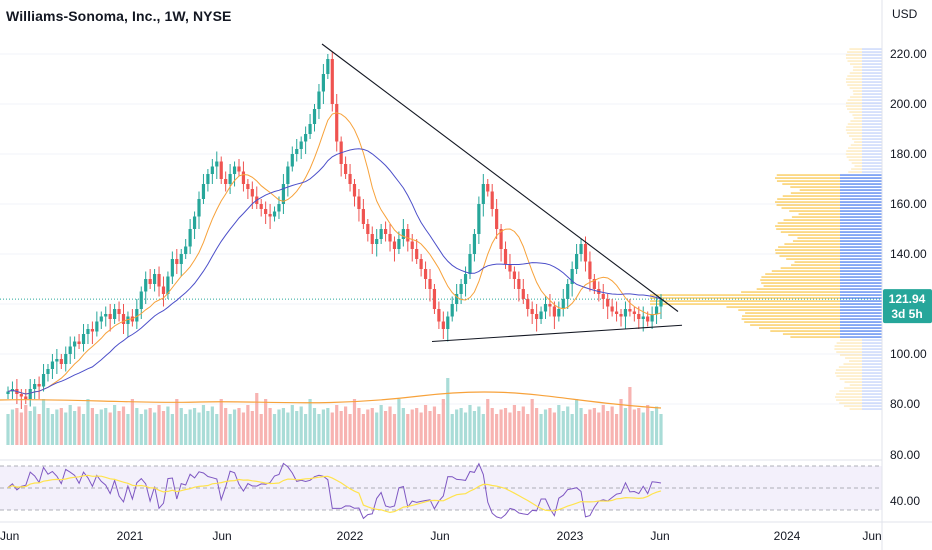 The width and height of the screenshot is (932, 550). What do you see at coordinates (905, 501) in the screenshot?
I see `rsi-tick-label: 40.00` at bounding box center [905, 501].